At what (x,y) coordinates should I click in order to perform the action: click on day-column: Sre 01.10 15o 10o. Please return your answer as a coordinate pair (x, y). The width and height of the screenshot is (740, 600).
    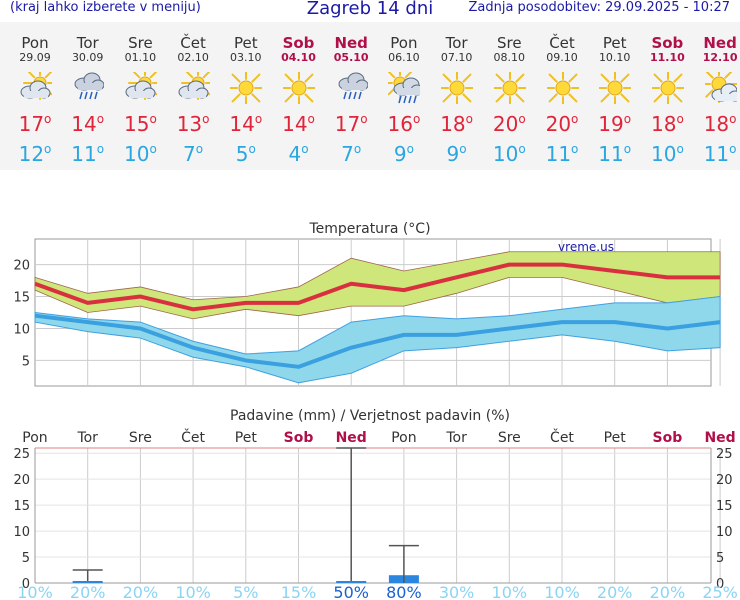
    Looking at the image, I should click on (140, 96).